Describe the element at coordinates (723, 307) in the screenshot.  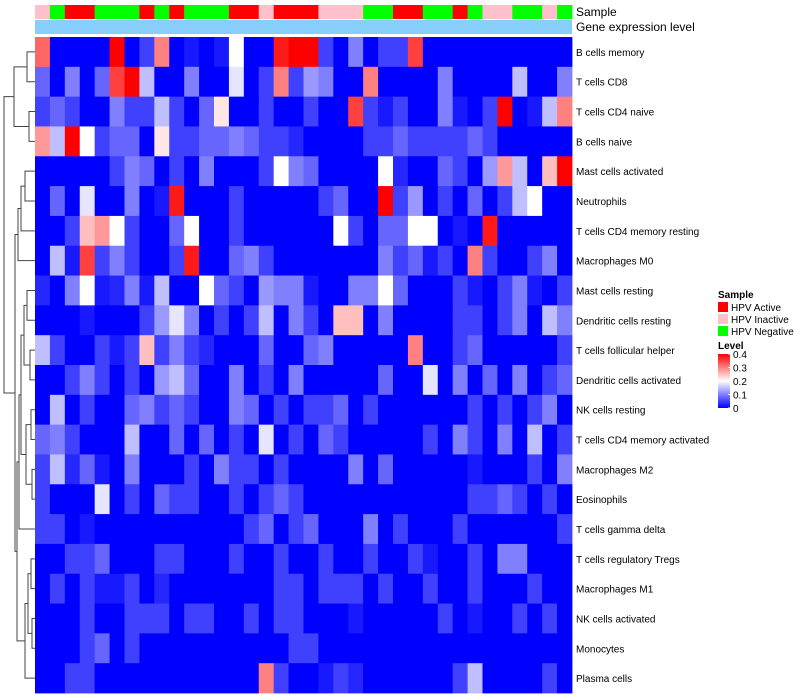
I see `legend-swatch` at that location.